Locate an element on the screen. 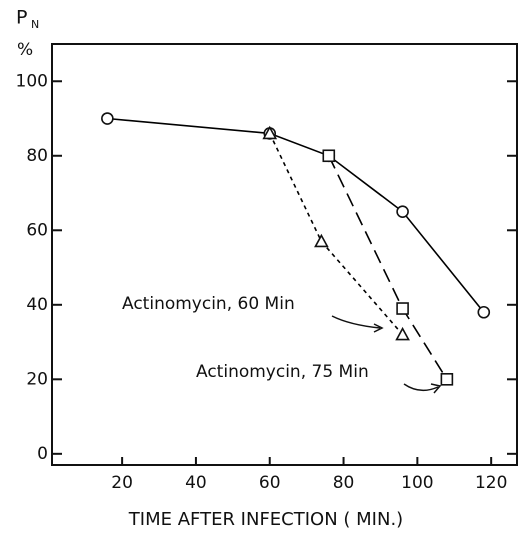 Image resolution: width=529 pixels, height=538 pixels. y-tick-label: 100 is located at coordinates (32, 81).